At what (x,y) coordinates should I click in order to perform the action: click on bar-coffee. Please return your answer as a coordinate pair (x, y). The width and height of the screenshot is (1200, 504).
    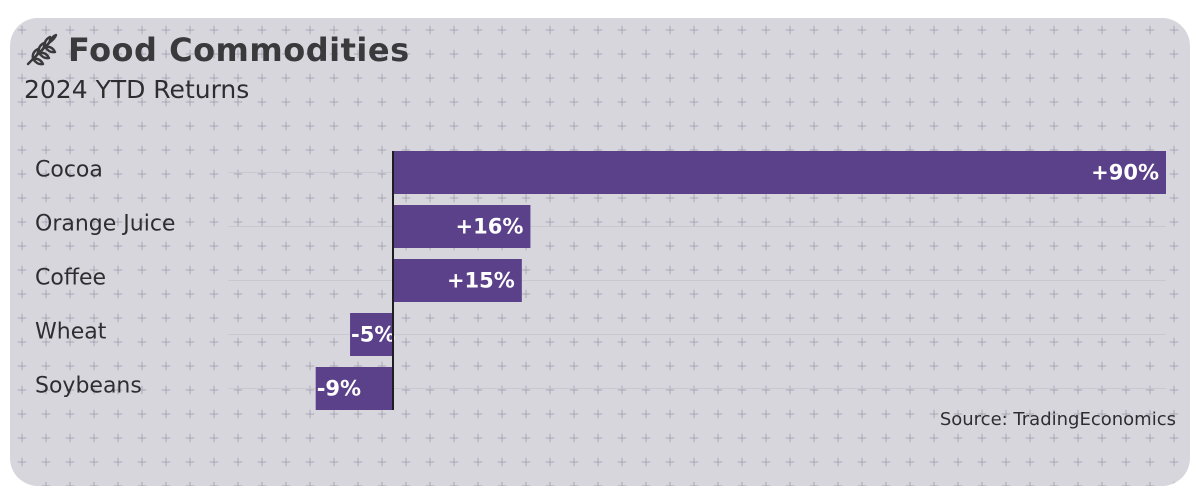
    Looking at the image, I should click on (457, 280).